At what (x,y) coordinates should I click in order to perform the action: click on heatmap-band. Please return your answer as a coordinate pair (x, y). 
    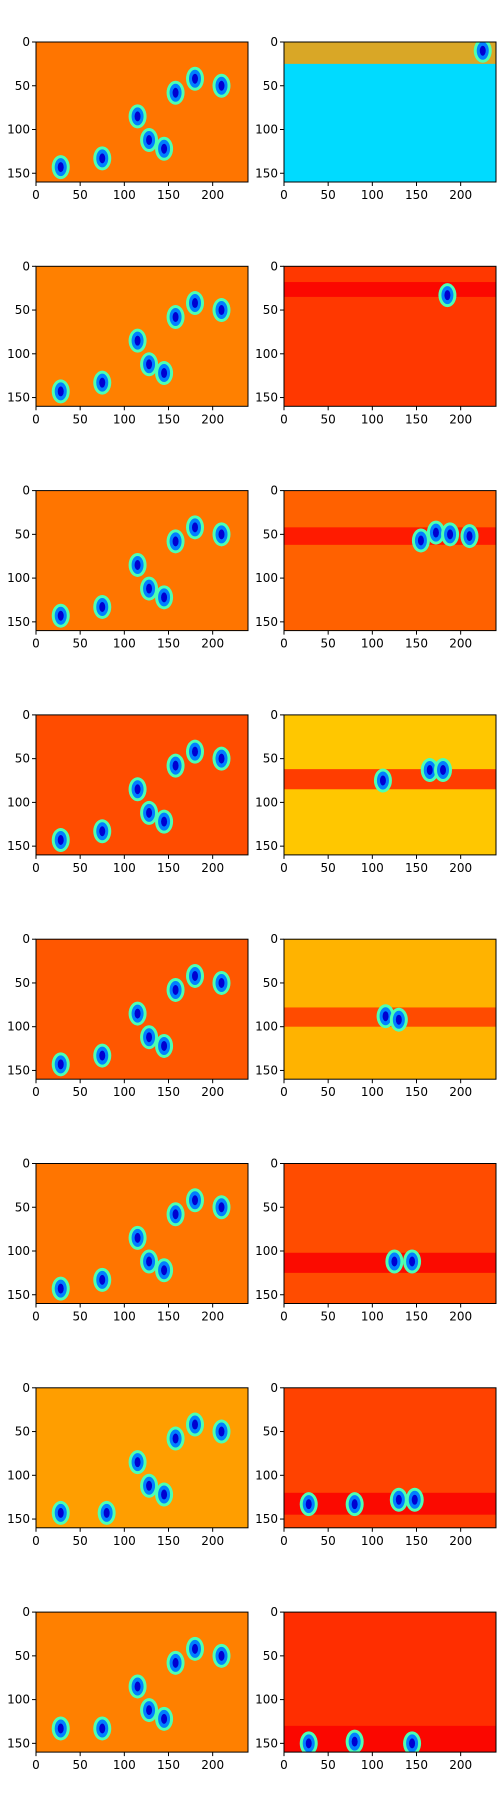
    Looking at the image, I should click on (390, 289).